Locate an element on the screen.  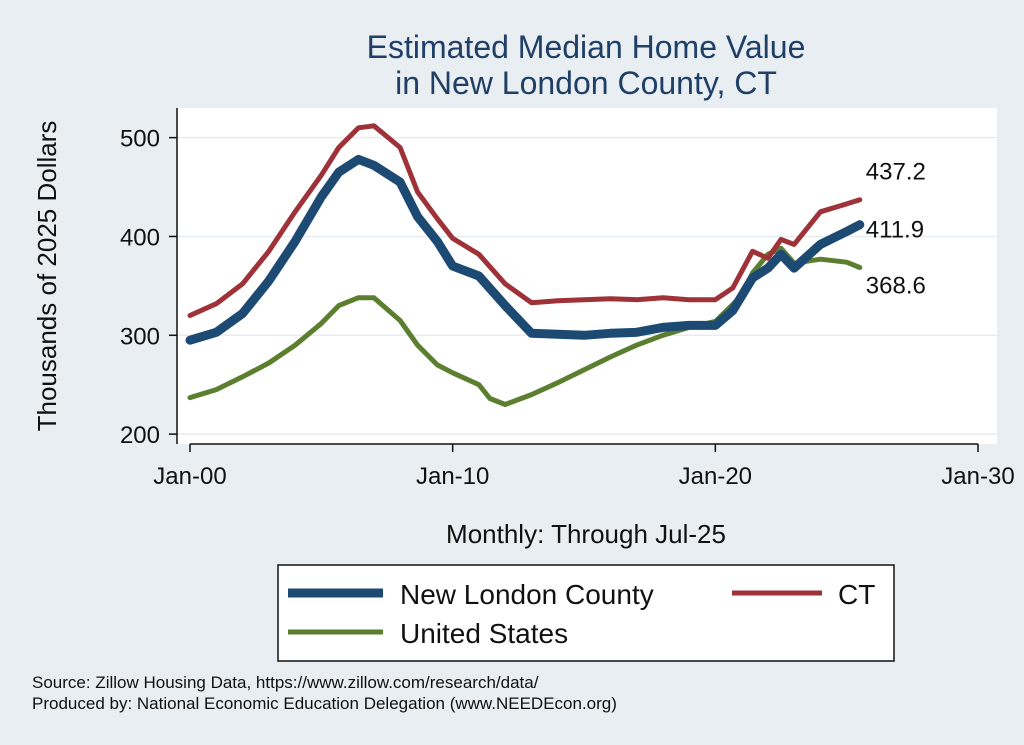
x-tick-label-Jan-30: Jan-30 is located at coordinates (977, 476).